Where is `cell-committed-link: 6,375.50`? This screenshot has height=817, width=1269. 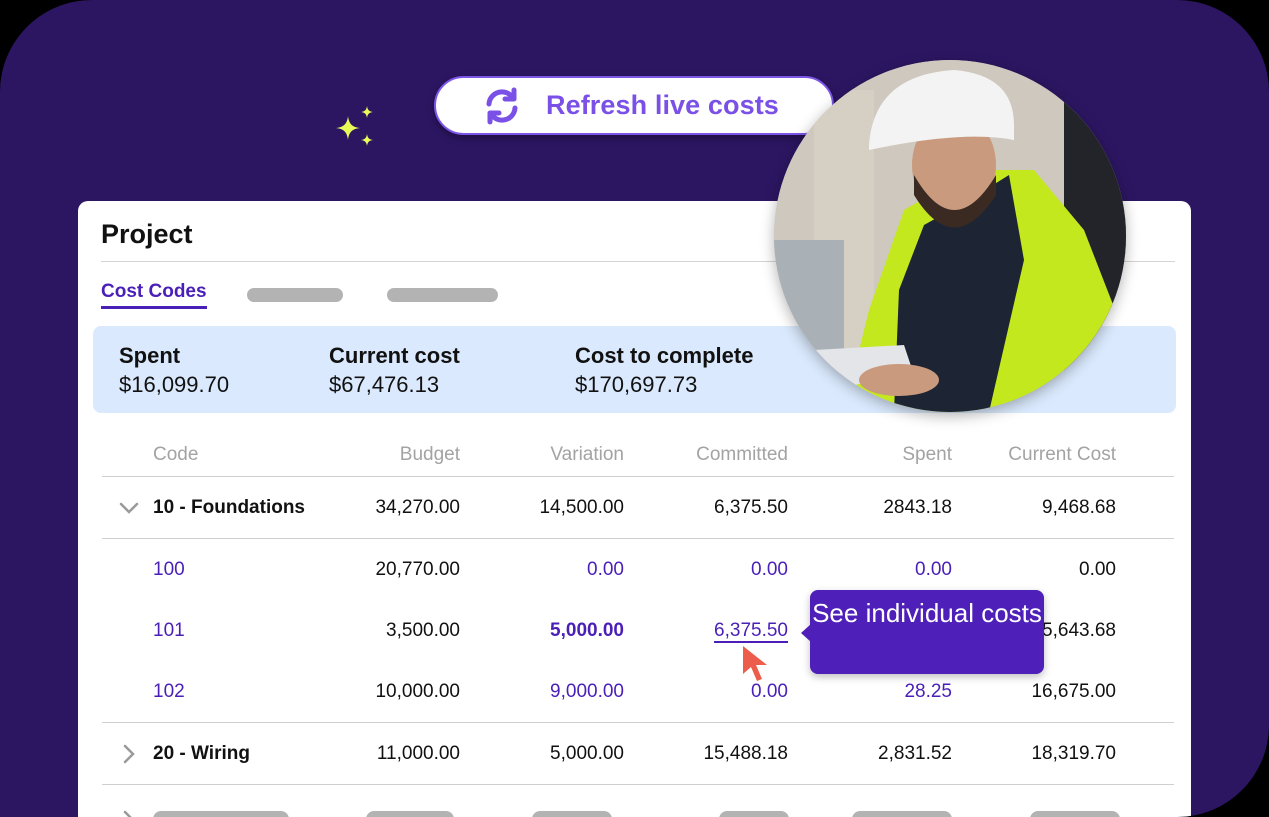 cell-committed-link: 6,375.50 is located at coordinates (751, 630).